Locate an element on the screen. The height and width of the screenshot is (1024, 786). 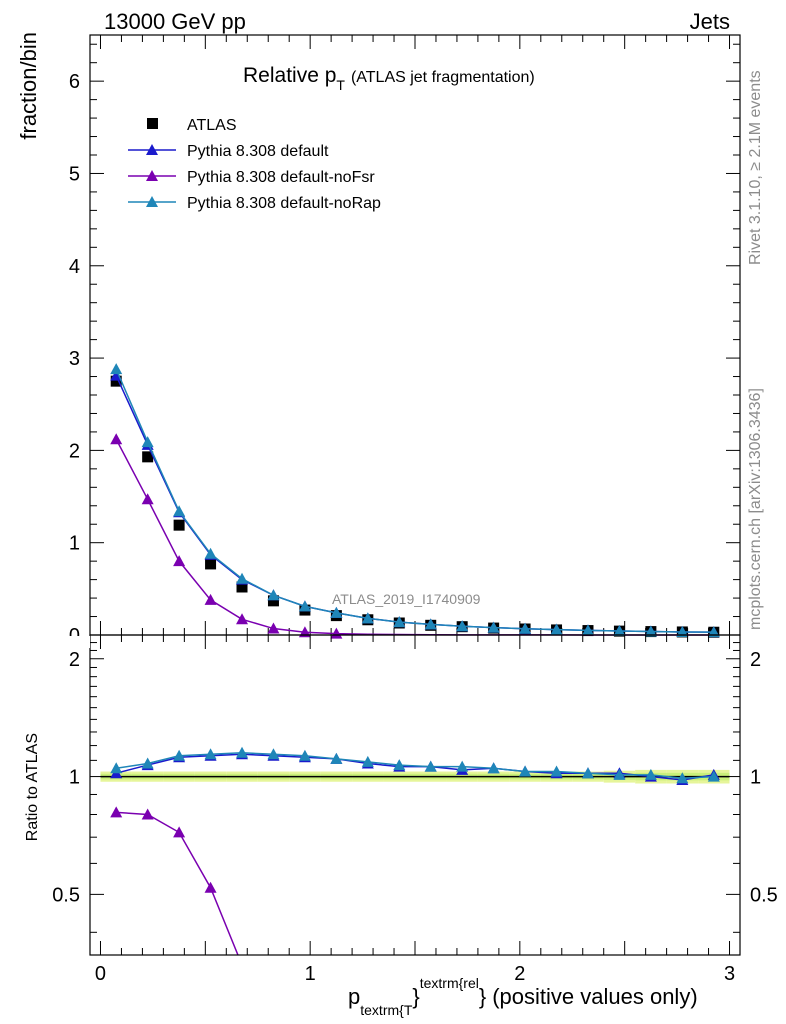
legend-marker-atlas is located at coordinates (152, 123).